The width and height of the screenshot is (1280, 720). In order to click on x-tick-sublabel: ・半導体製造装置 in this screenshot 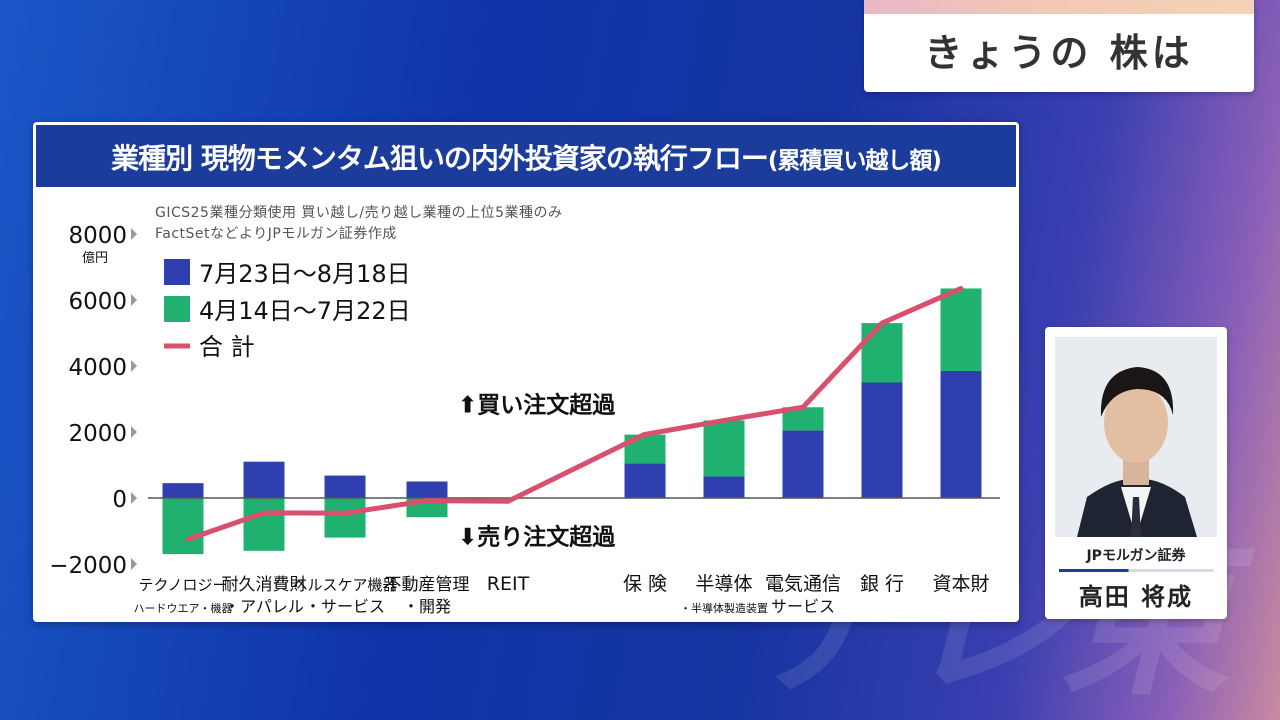, I will do `click(724, 608)`.